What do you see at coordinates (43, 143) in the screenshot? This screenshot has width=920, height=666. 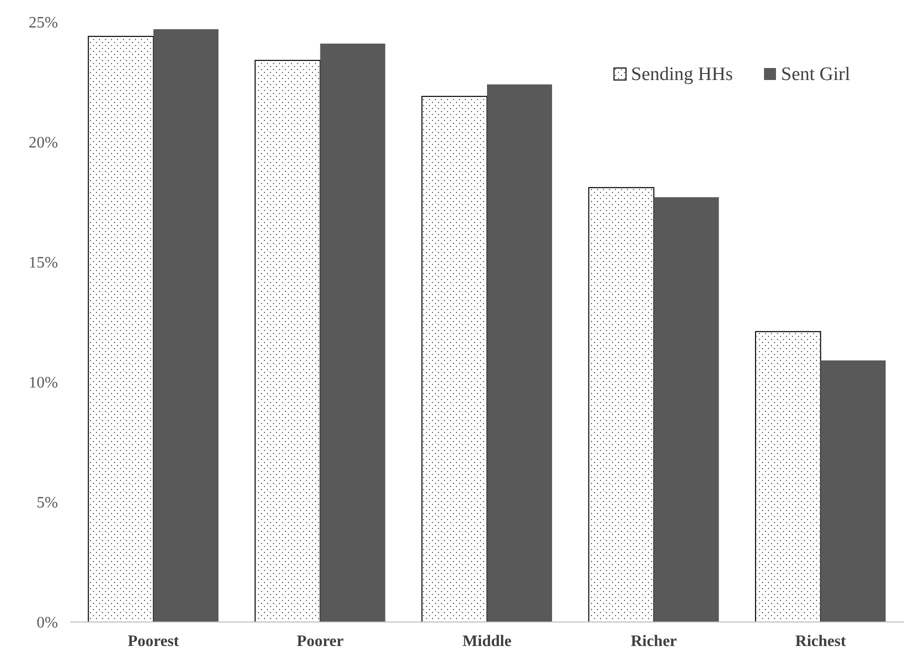 I see `y-tick-label: 20%` at bounding box center [43, 143].